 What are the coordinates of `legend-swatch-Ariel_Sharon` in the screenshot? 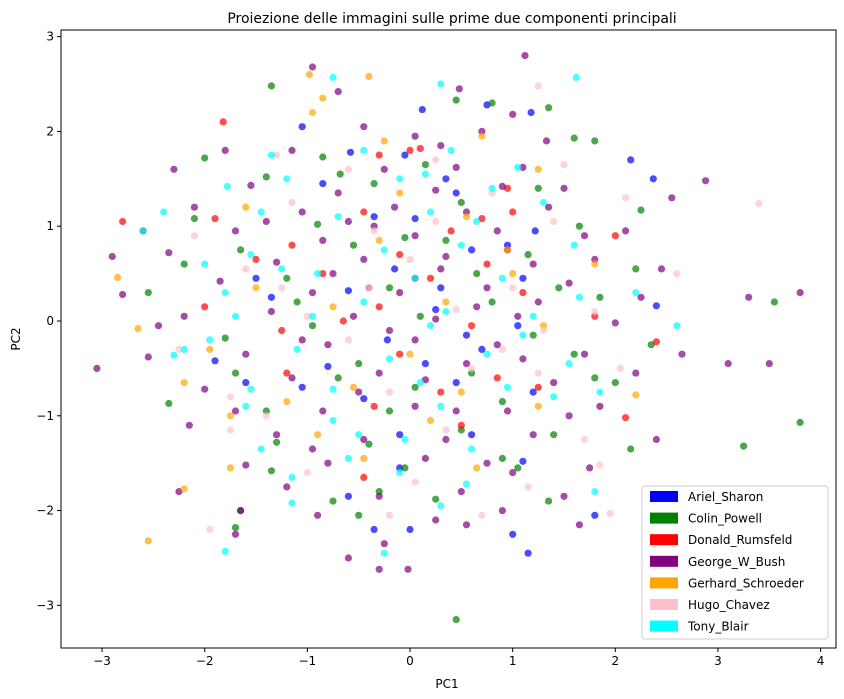 It's located at (664, 496).